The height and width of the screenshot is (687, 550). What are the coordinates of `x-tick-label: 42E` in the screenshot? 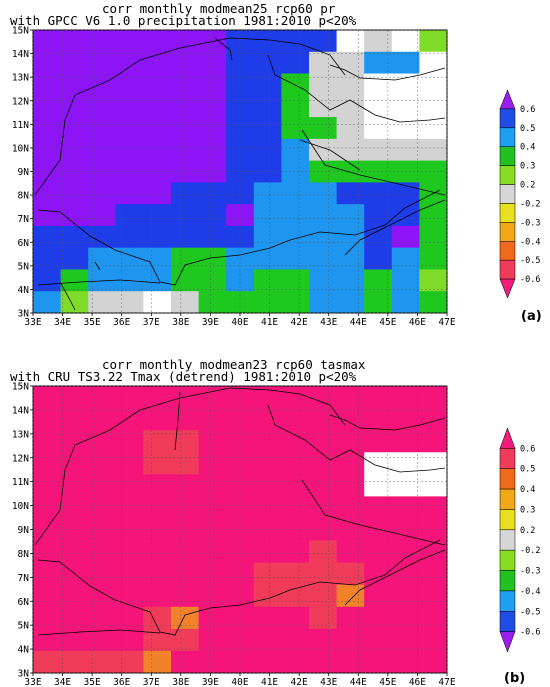 It's located at (299, 682).